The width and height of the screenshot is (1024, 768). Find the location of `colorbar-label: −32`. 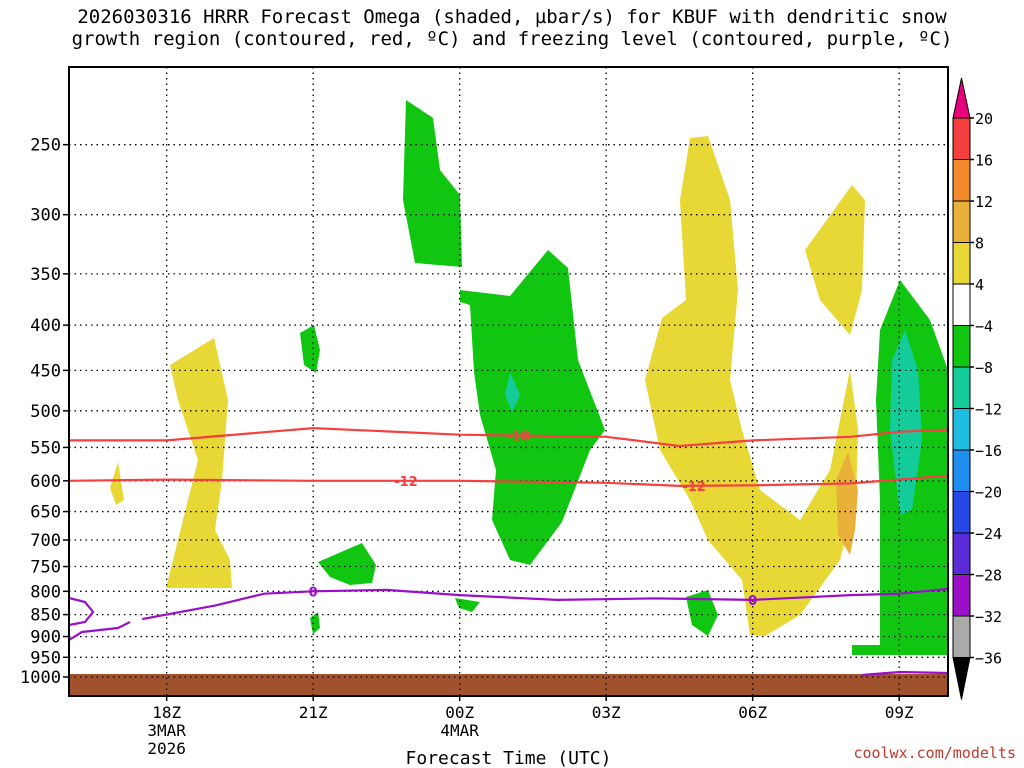

colorbar-label: −32 is located at coordinates (988, 617).